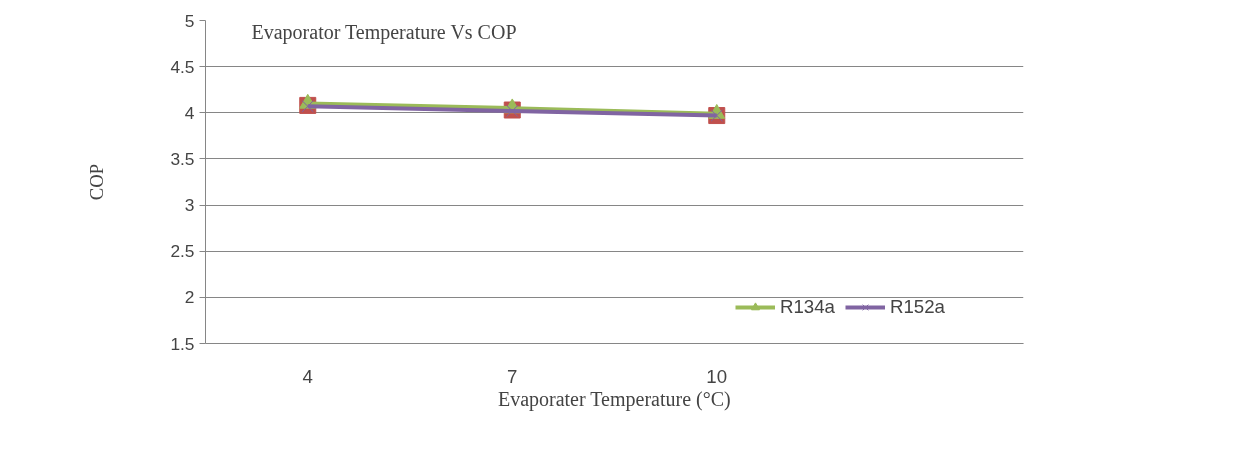 This screenshot has height=450, width=1240. Describe the element at coordinates (717, 376) in the screenshot. I see `x-tick-label: 10` at that location.